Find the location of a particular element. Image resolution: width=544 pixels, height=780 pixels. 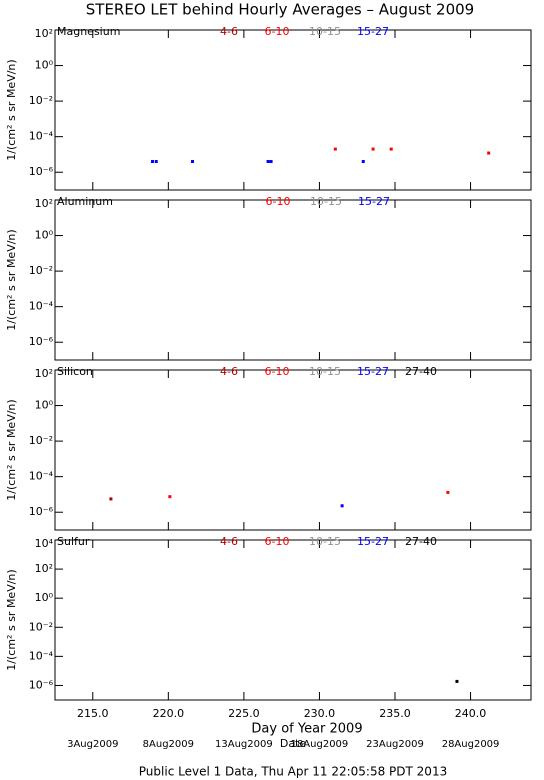

date-tick-label: 28Aug2009 is located at coordinates (471, 744).